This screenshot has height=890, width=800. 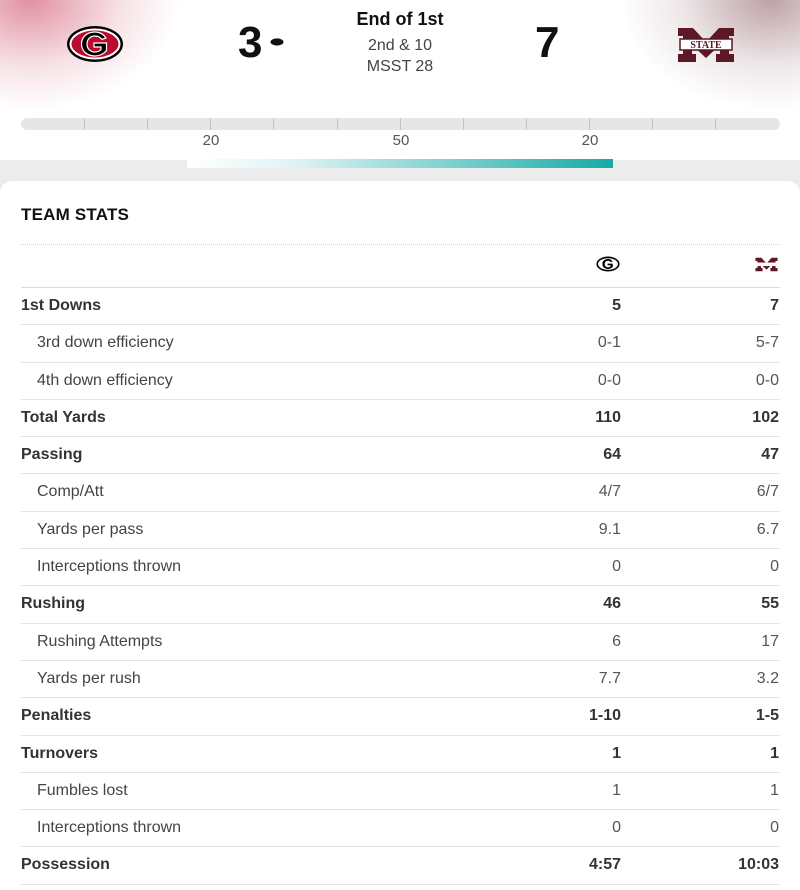 I want to click on home-stat-value: 110, so click(x=608, y=417).